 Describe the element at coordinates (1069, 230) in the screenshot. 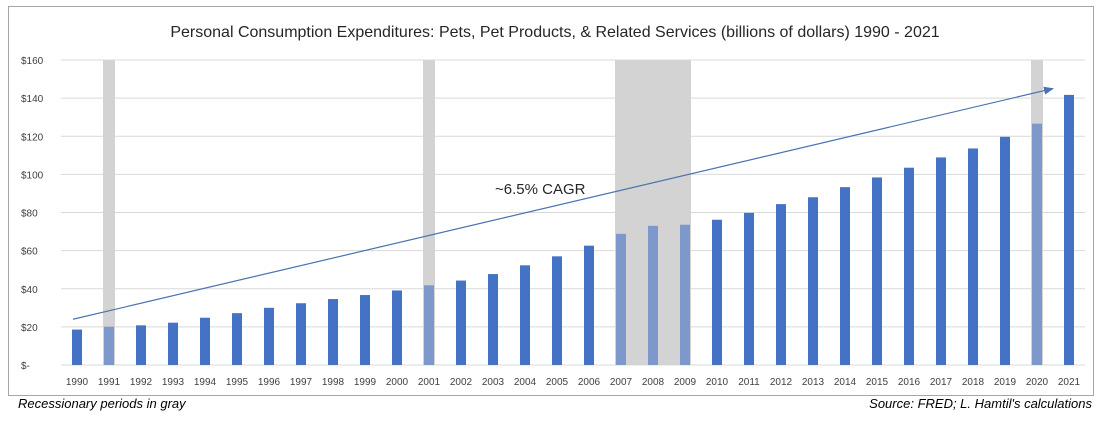

I see `bar-2021` at that location.